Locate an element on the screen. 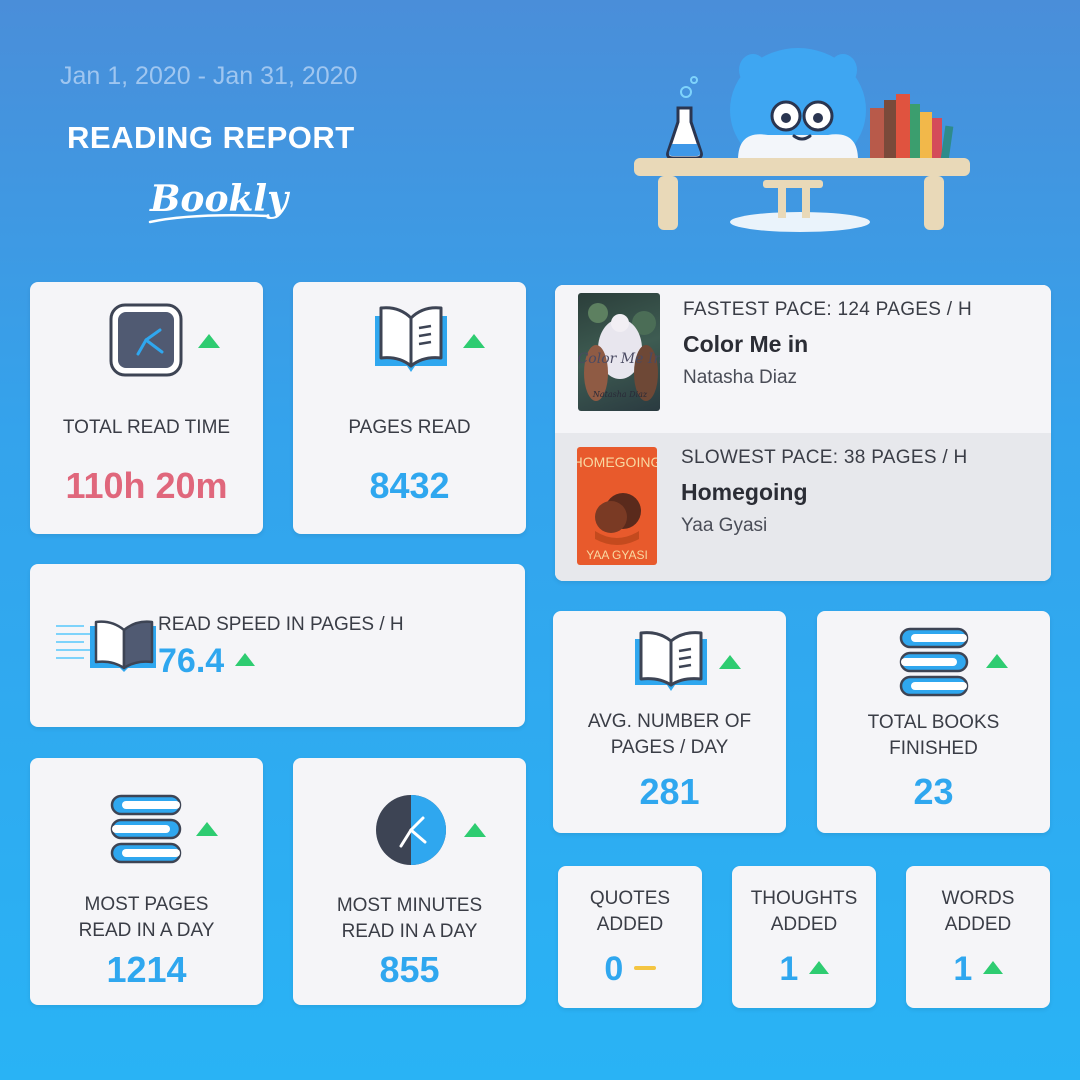  cover-author-text: Natasha Diaz is located at coordinates (620, 394).